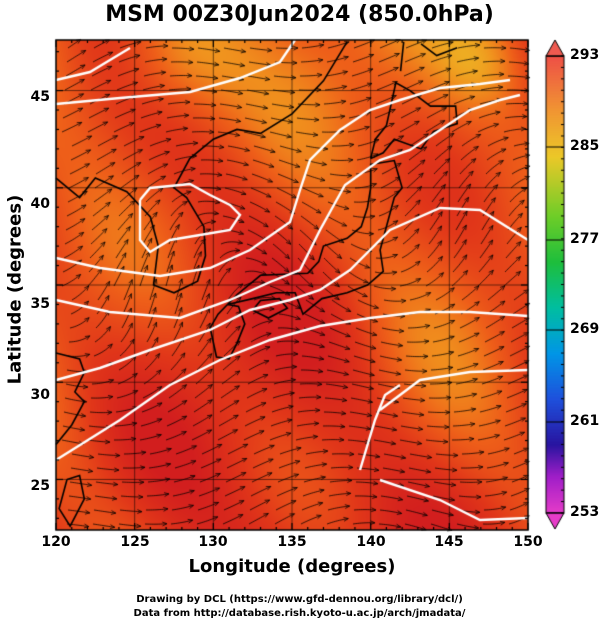  Describe the element at coordinates (584, 239) in the screenshot. I see `colorbar-tick: 277` at that location.